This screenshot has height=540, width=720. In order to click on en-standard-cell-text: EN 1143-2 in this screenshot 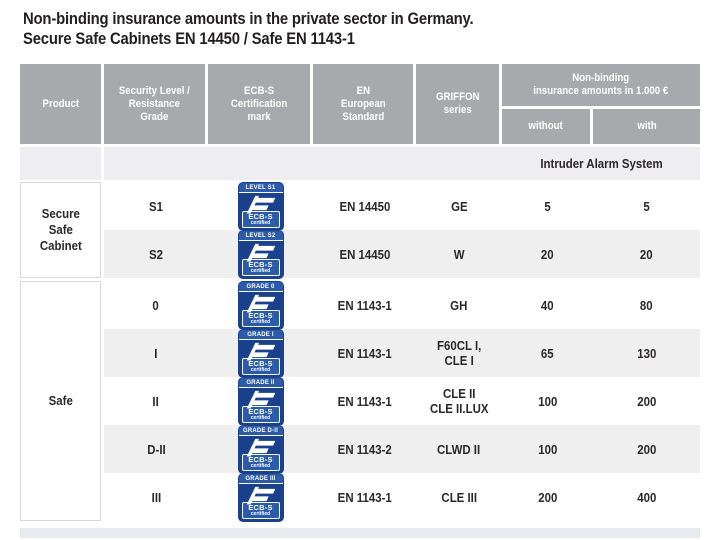, I will do `click(364, 449)`.